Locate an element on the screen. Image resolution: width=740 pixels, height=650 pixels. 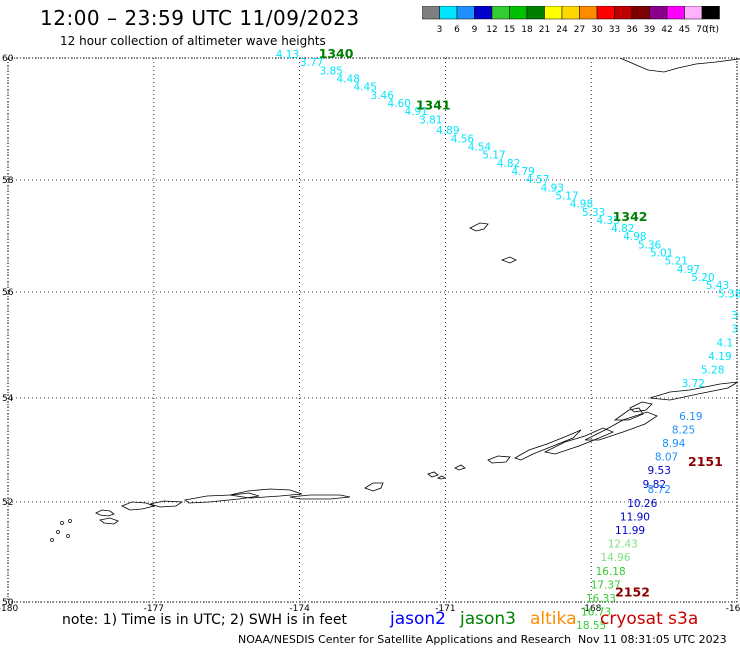
swh-reading: 12.43 is located at coordinates (623, 545).